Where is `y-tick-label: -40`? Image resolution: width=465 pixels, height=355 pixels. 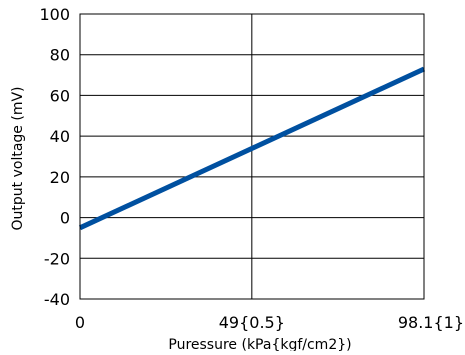 y-tick-label: -40 is located at coordinates (57, 299).